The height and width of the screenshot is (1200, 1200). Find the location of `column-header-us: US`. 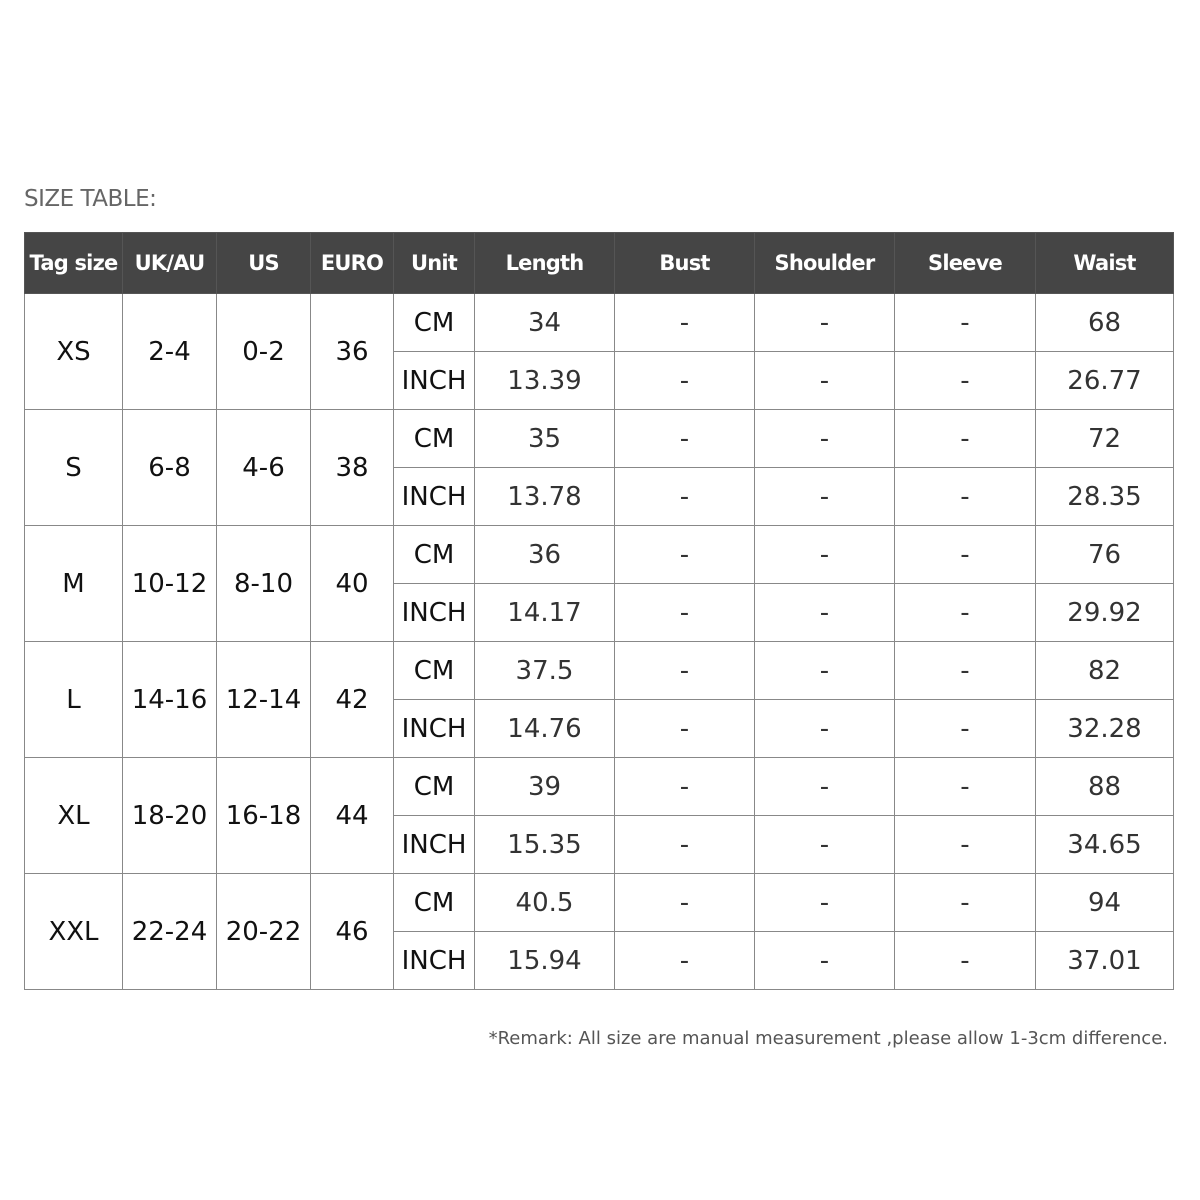

column-header-us: US is located at coordinates (263, 263).